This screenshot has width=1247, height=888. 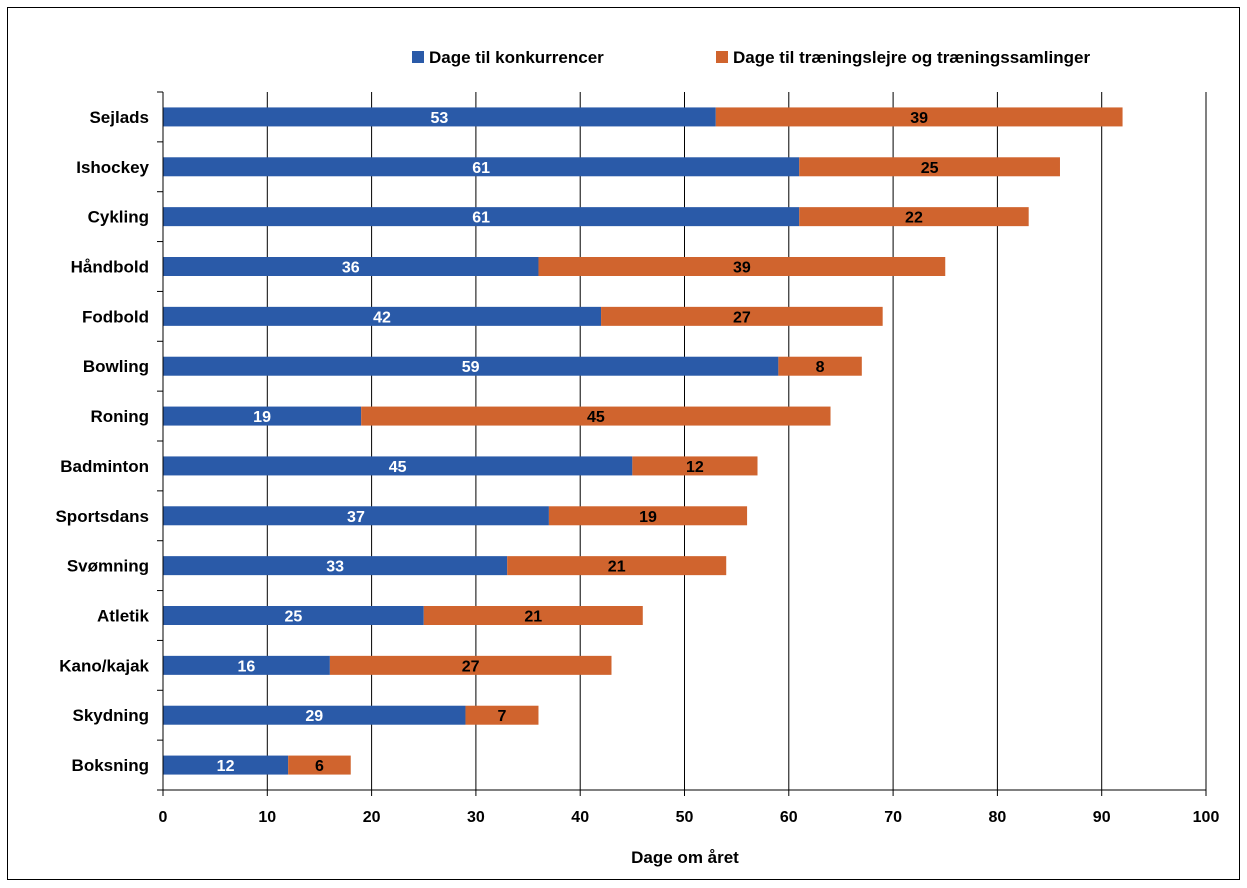 What do you see at coordinates (1206, 817) in the screenshot?
I see `x-tick-label: 100` at bounding box center [1206, 817].